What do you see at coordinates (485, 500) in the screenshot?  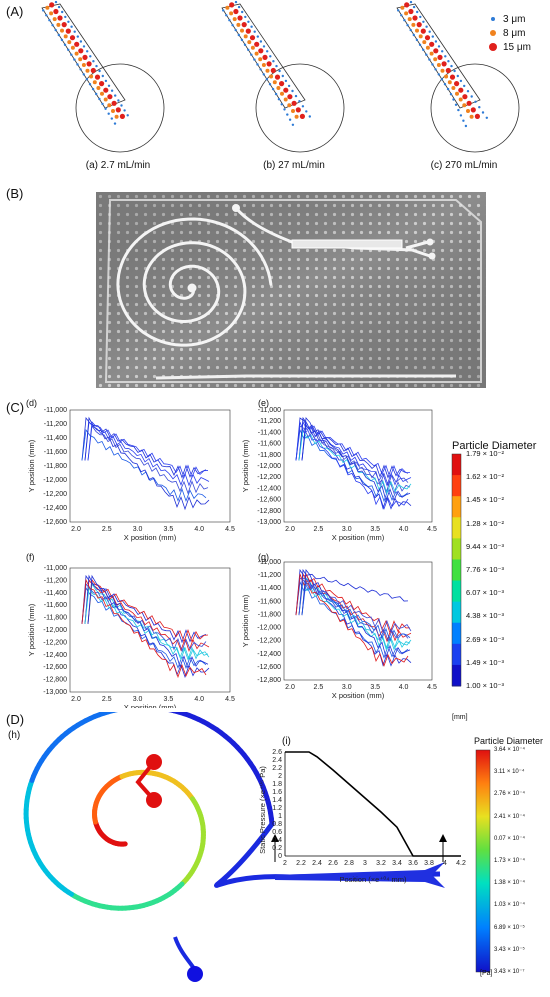 I see `colorbar-tick: 1.45 × 10⁻²` at bounding box center [485, 500].